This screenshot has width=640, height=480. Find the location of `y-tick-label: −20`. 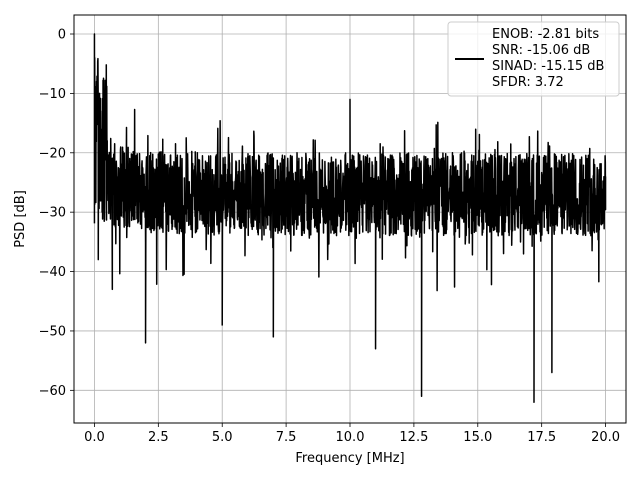

y-tick-label: −20 is located at coordinates (52, 153).